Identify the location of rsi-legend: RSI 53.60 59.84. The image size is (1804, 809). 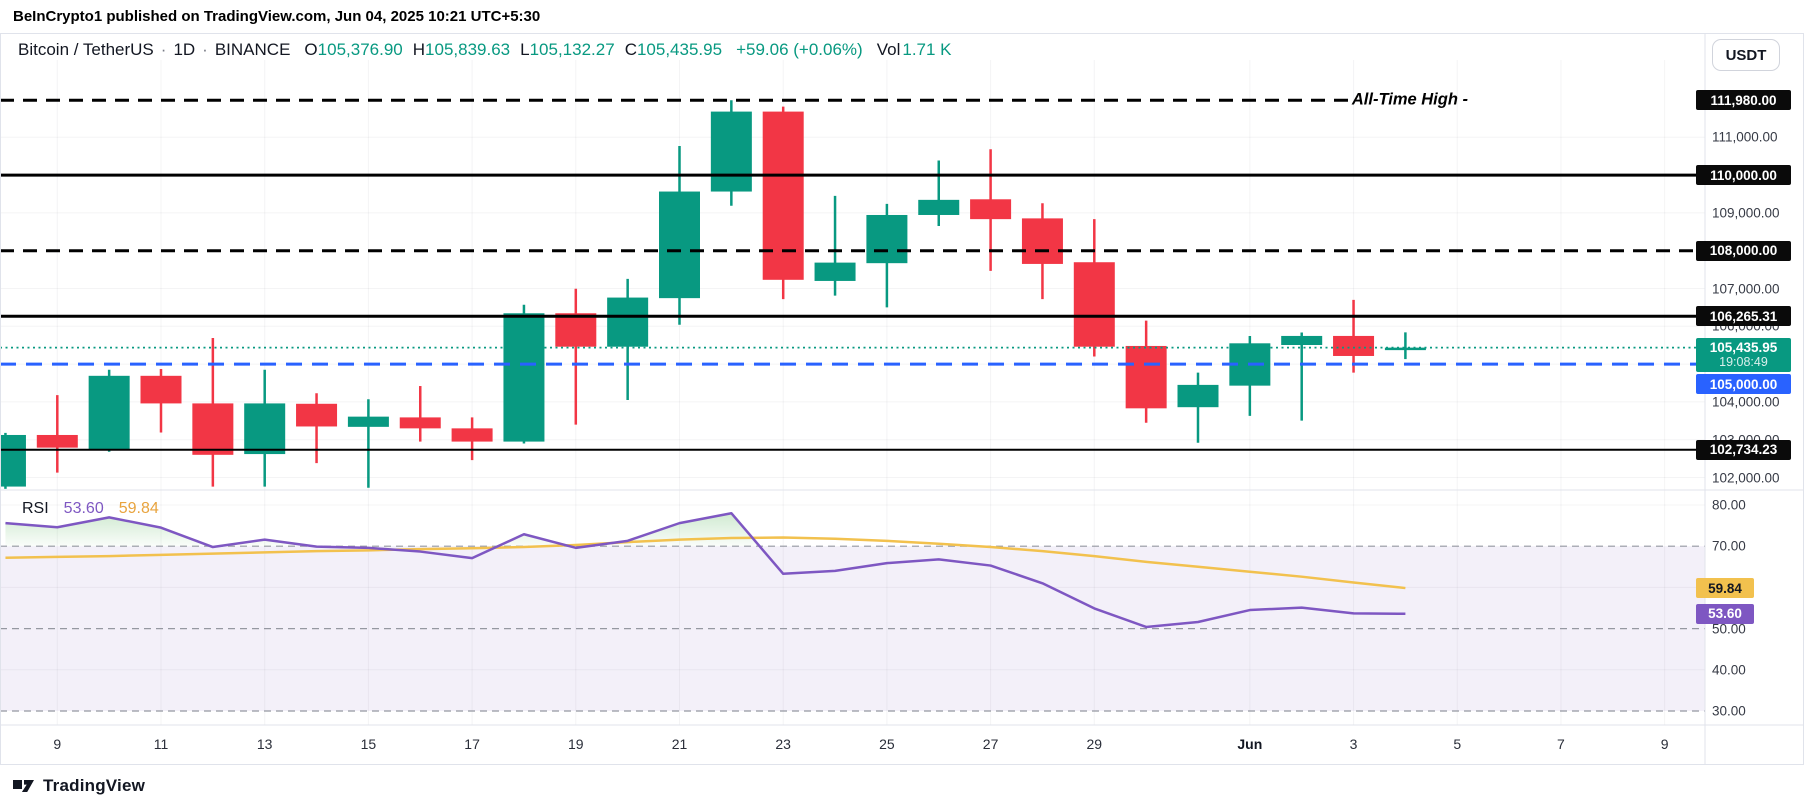
(90, 509).